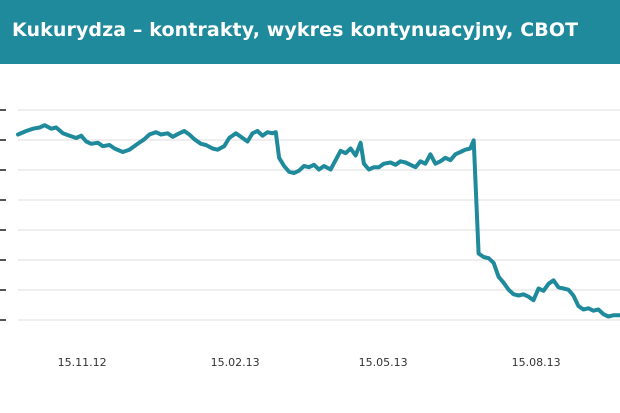 This screenshot has width=620, height=413. Describe the element at coordinates (536, 362) in the screenshot. I see `x-tick-label: 15.08.13` at that location.